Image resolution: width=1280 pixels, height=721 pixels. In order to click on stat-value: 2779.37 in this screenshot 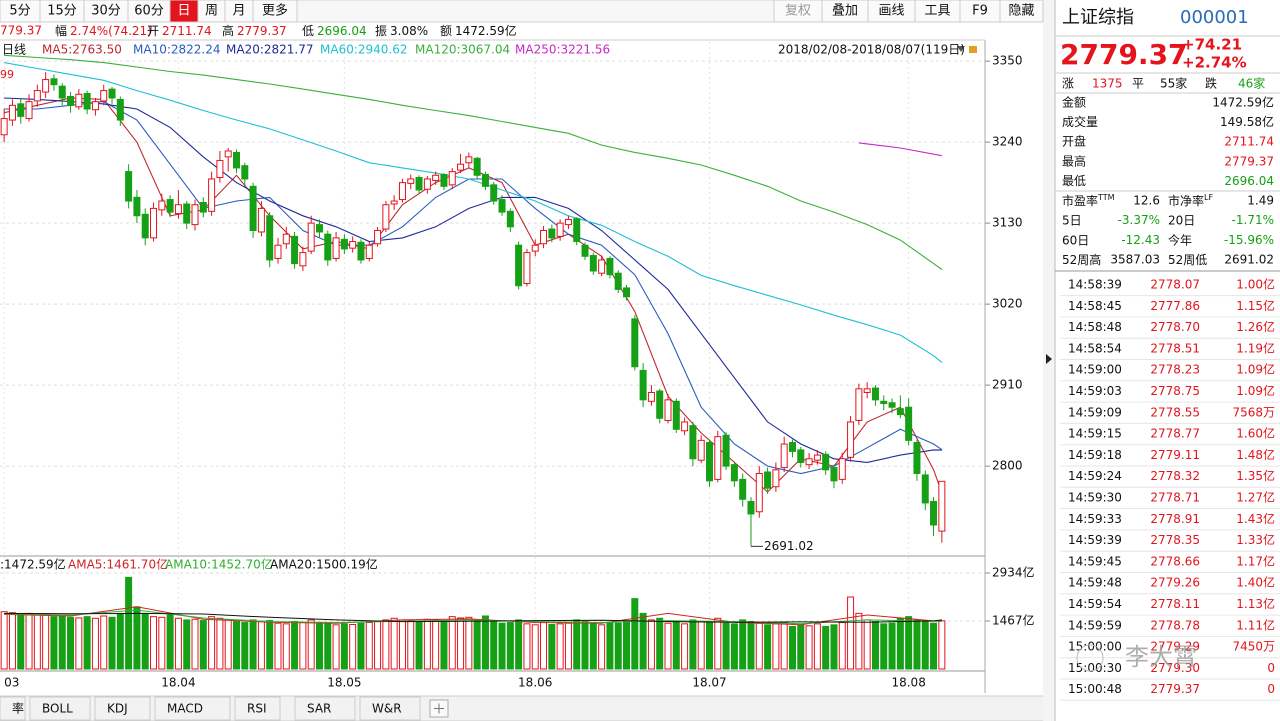, I will do `click(1249, 161)`.